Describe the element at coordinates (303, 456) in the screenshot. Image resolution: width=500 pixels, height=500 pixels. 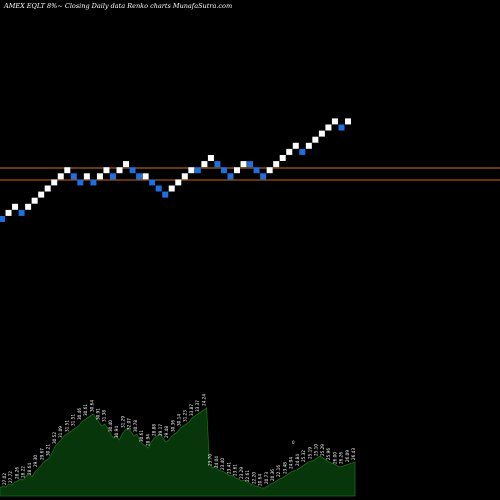
I see `volume-label: 25.32` at that location.